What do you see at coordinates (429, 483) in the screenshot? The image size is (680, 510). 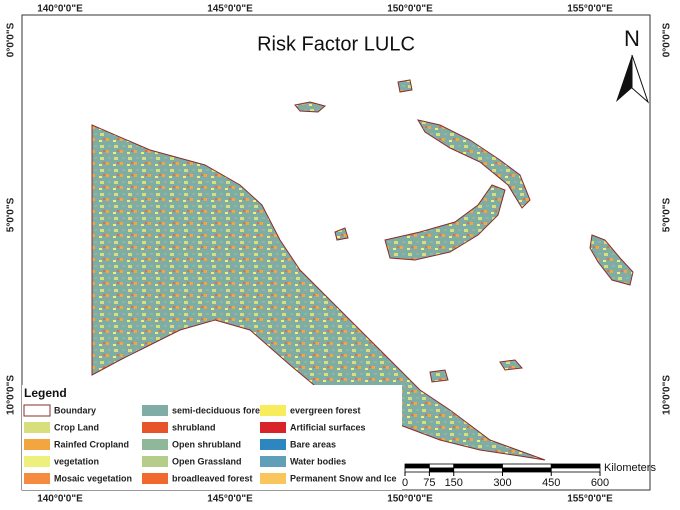 I see `scale-label: 75` at bounding box center [429, 483].